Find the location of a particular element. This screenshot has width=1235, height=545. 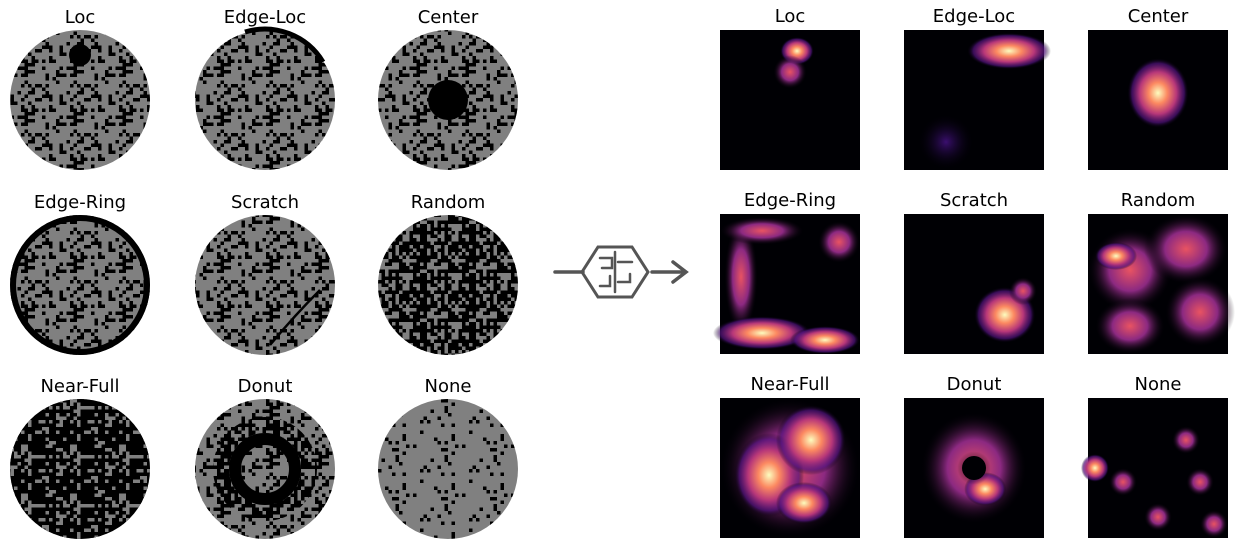

wafer-title: Edge-Loc is located at coordinates (265, 17).